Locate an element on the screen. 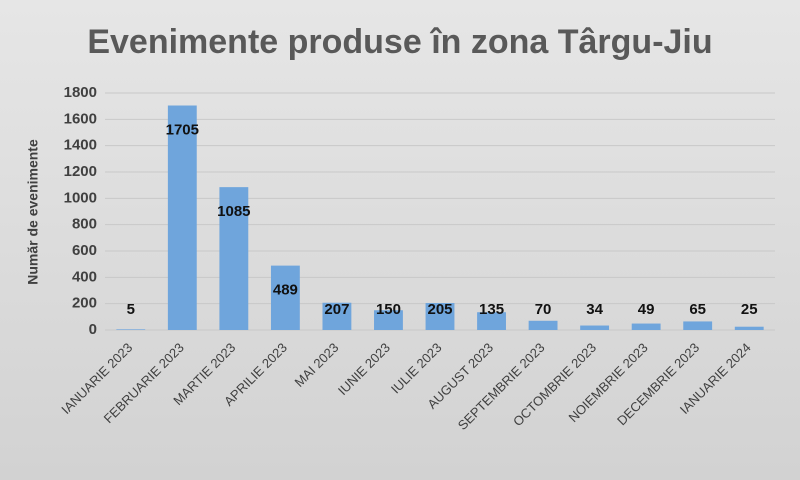 The height and width of the screenshot is (480, 800). data-label: 65 is located at coordinates (697, 309).